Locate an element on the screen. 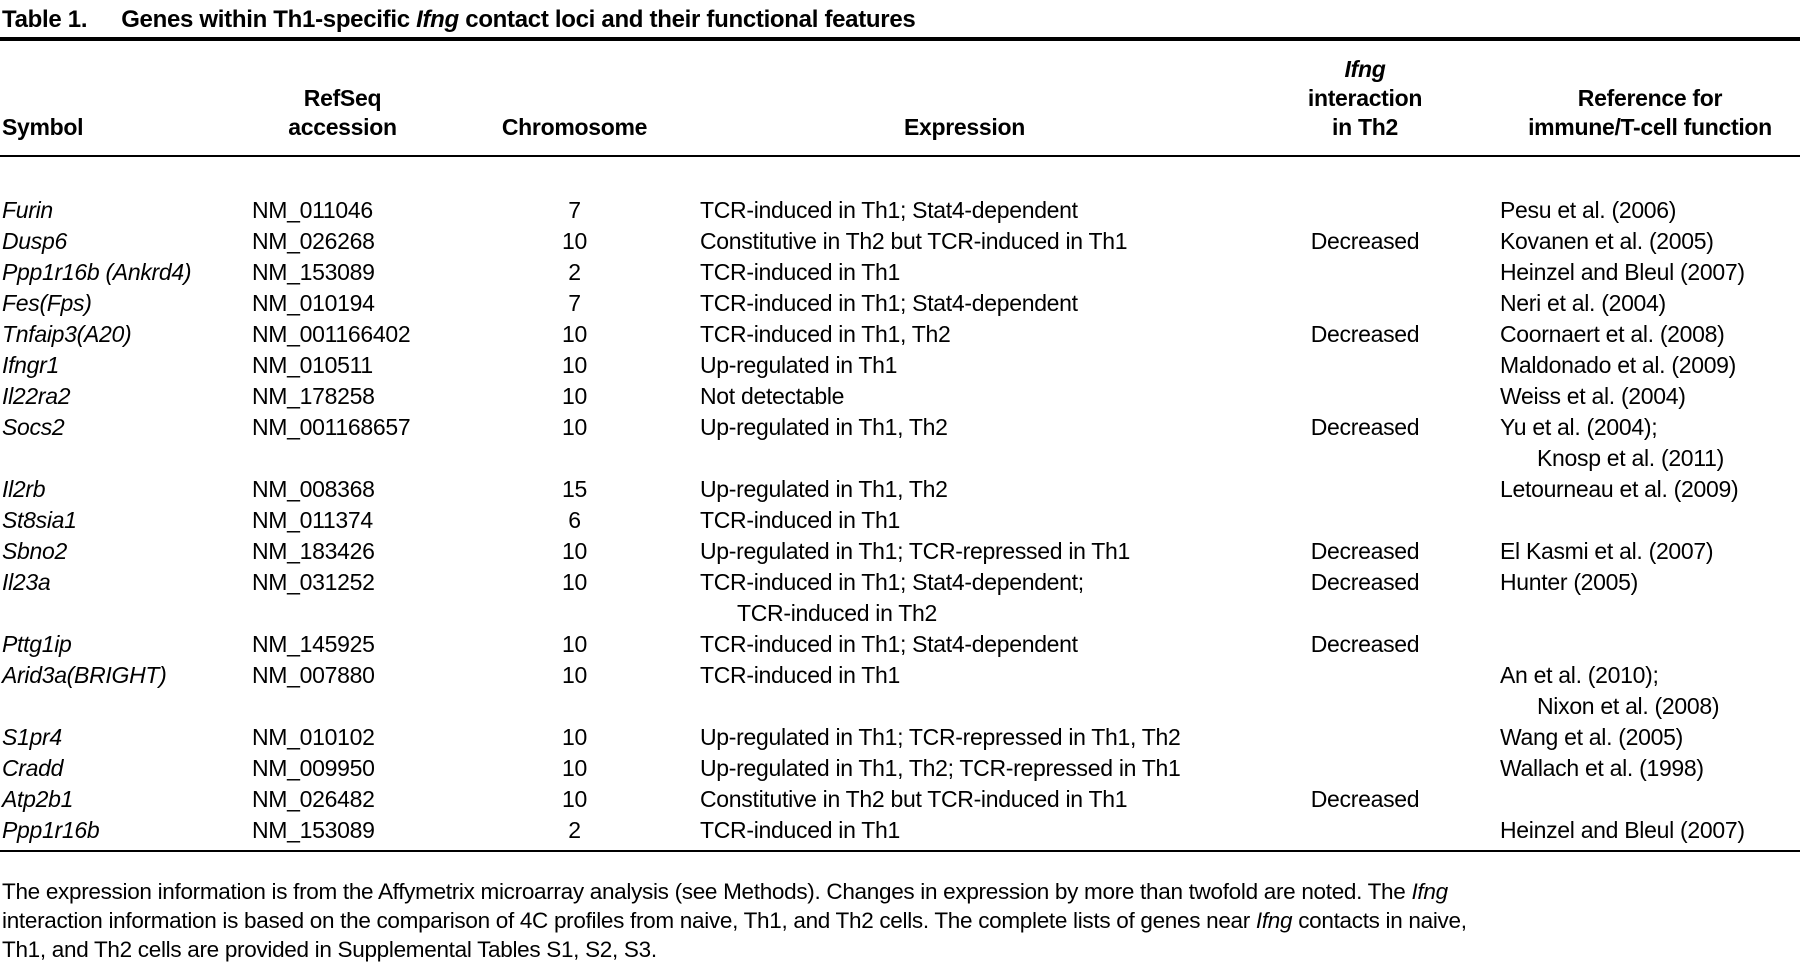  gene-symbol: Il22ra2 is located at coordinates (36, 396).